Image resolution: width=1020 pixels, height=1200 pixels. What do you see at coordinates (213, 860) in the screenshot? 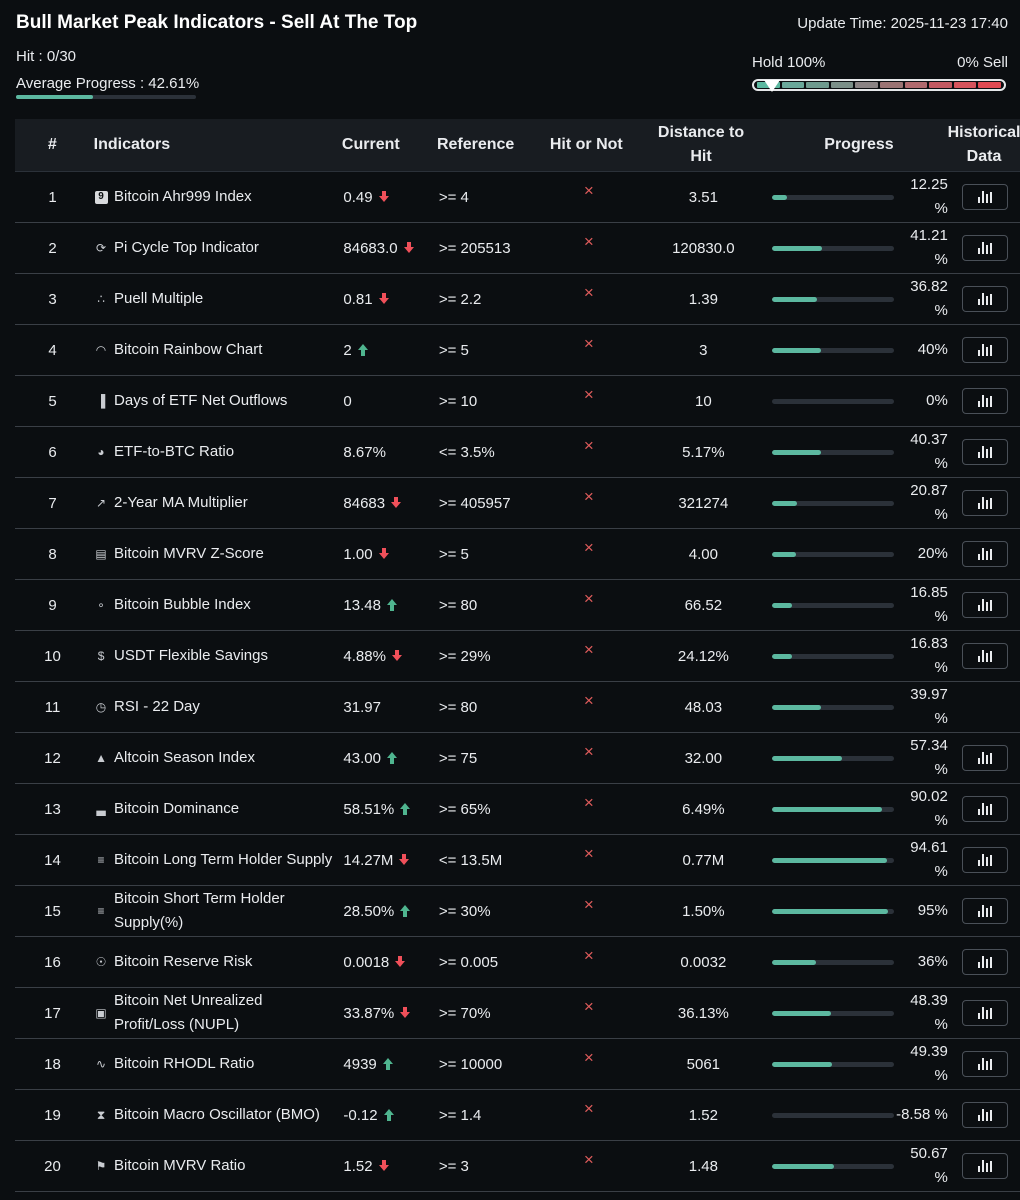
I see `indicator-name: ≡ Bitcoin Long Term Holder Supply` at bounding box center [213, 860].